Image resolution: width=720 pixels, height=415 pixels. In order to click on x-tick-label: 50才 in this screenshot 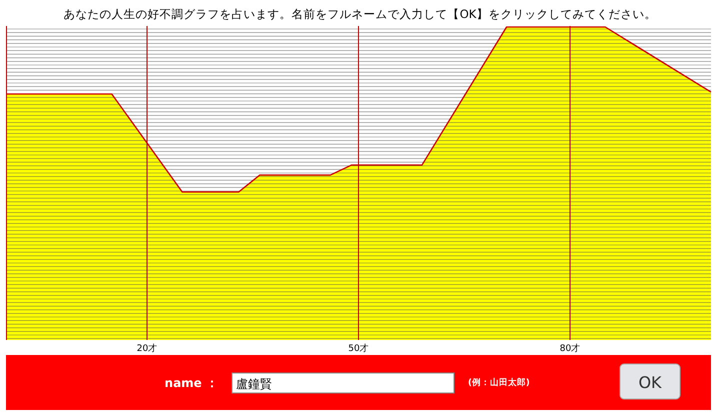, I will do `click(358, 348)`.